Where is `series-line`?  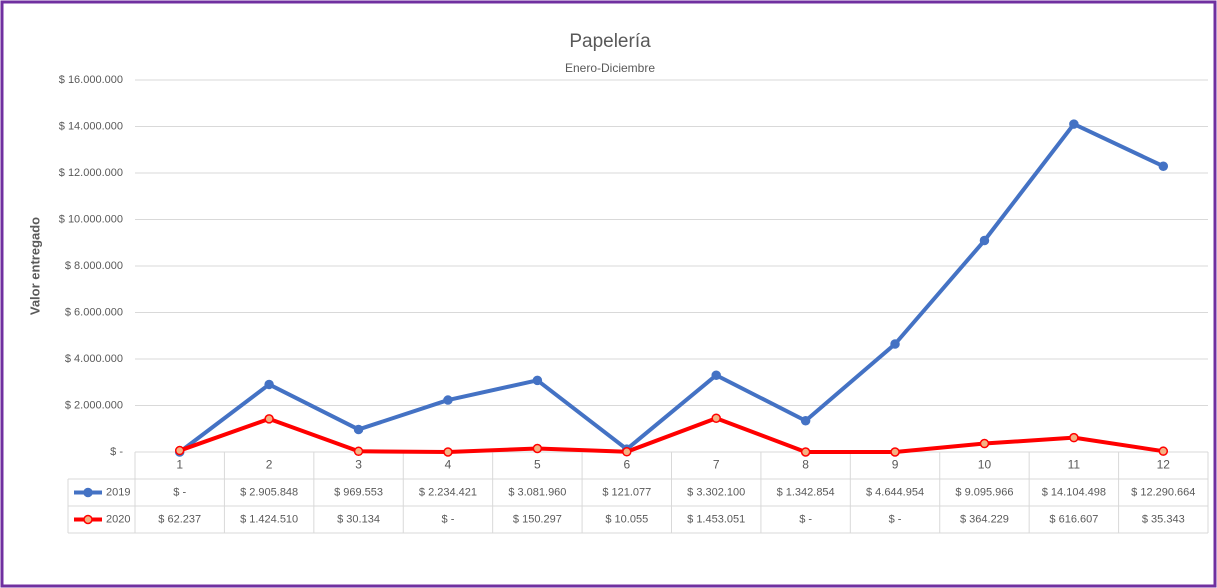
series-line is located at coordinates (671, 435).